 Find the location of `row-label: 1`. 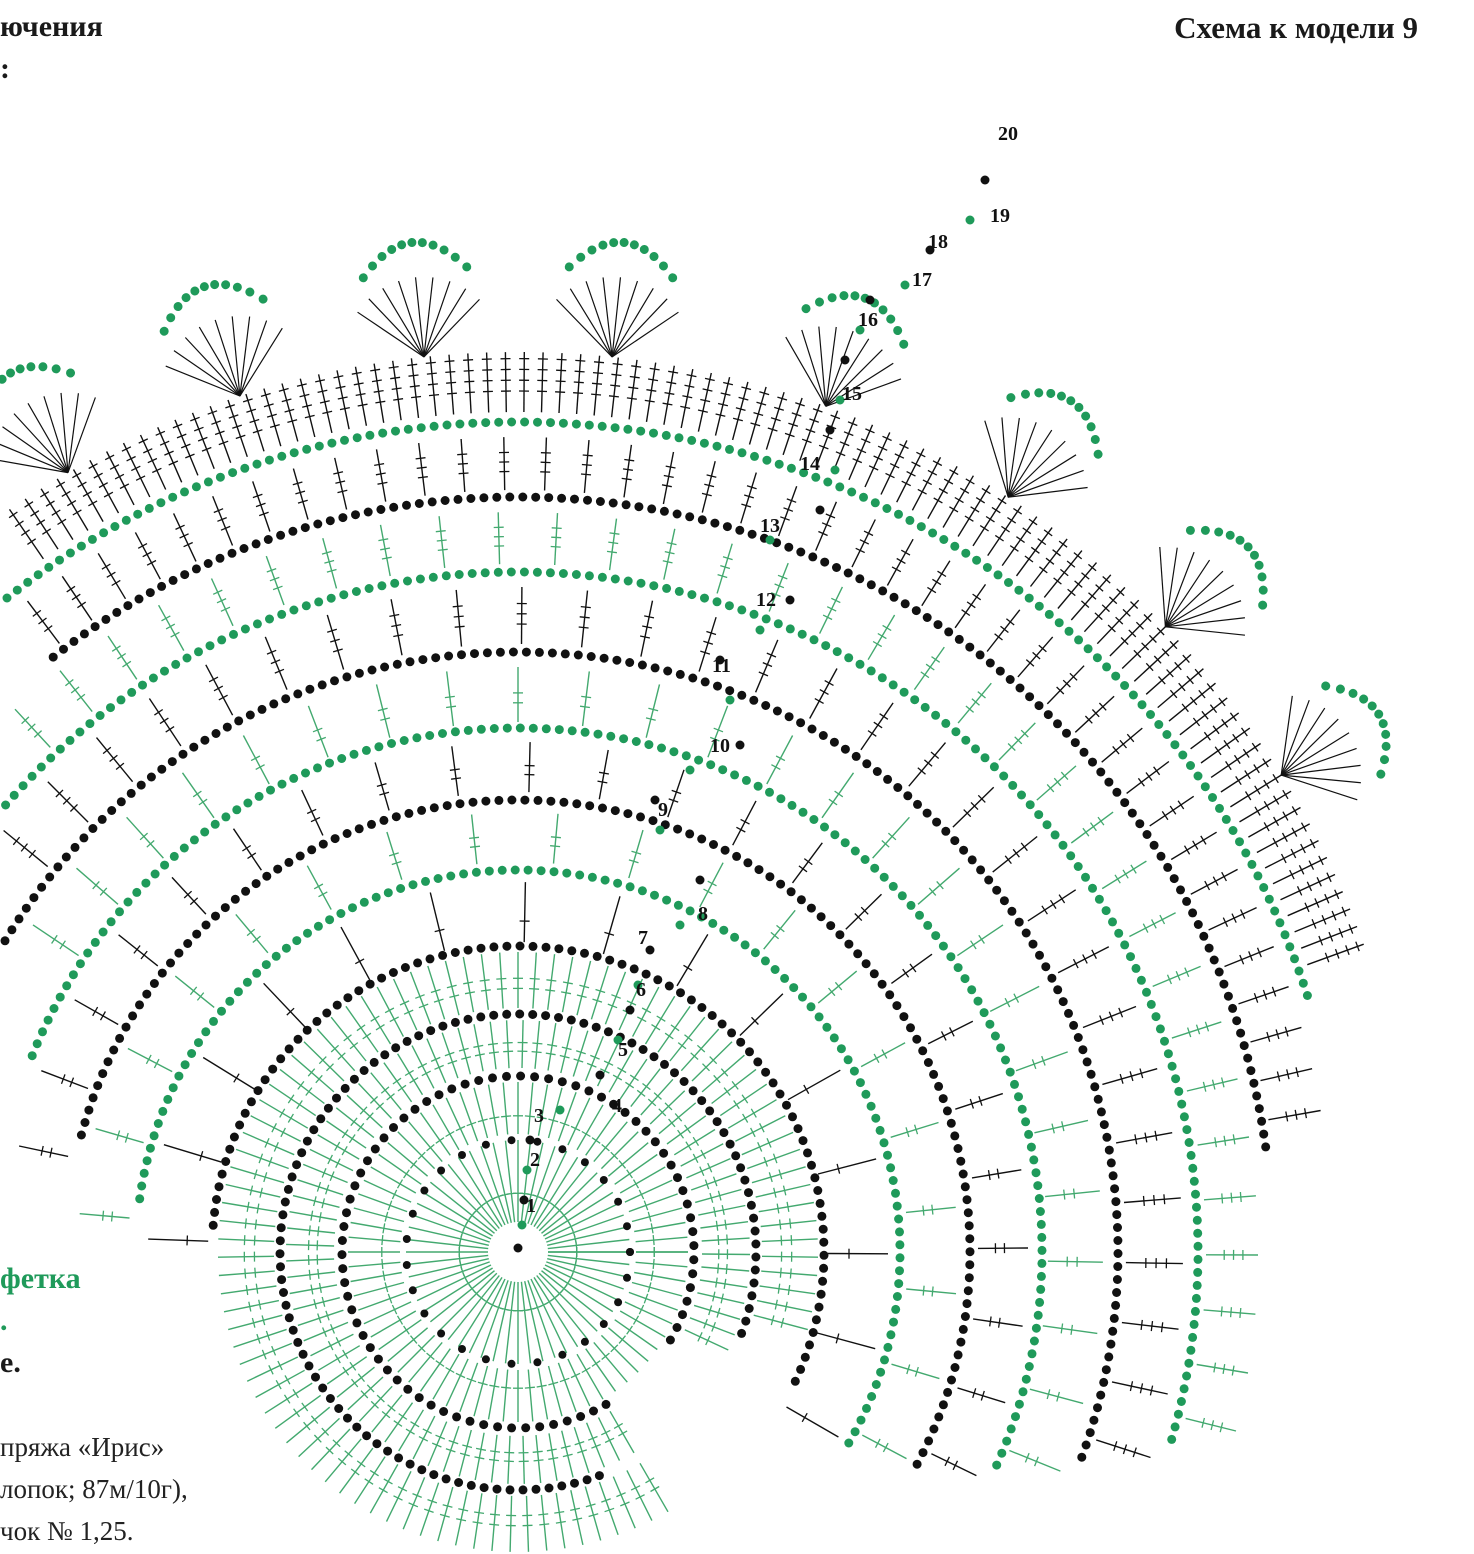

row-label: 1 is located at coordinates (531, 1206).